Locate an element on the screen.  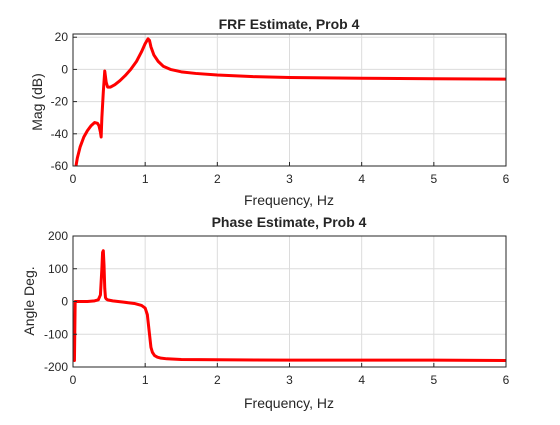
frf-y-tick-label: -40 is located at coordinates (60, 134).